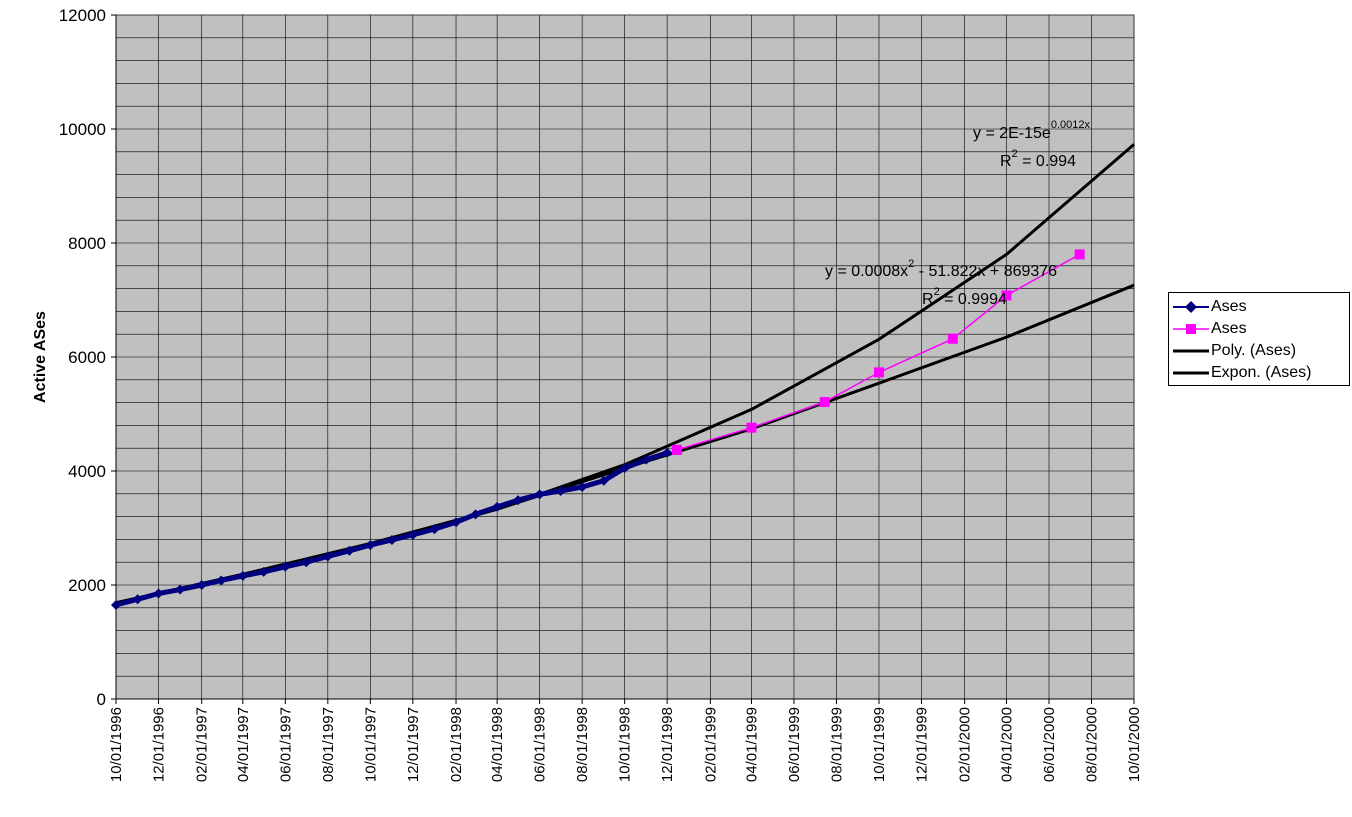  Describe the element at coordinates (1191, 307) in the screenshot. I see `diamond-marker-icon` at that location.